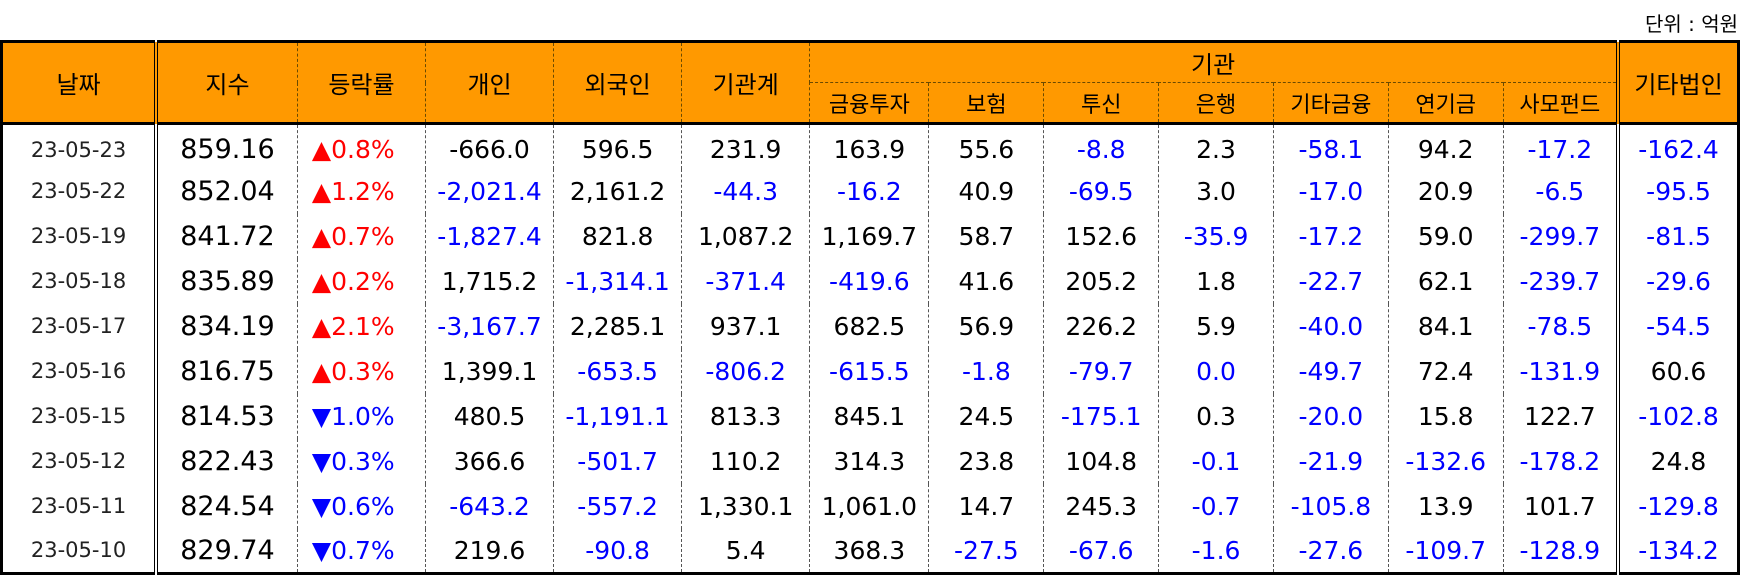 The image size is (1746, 582). I want to click on row-index-value: 822.43, so click(226, 461).